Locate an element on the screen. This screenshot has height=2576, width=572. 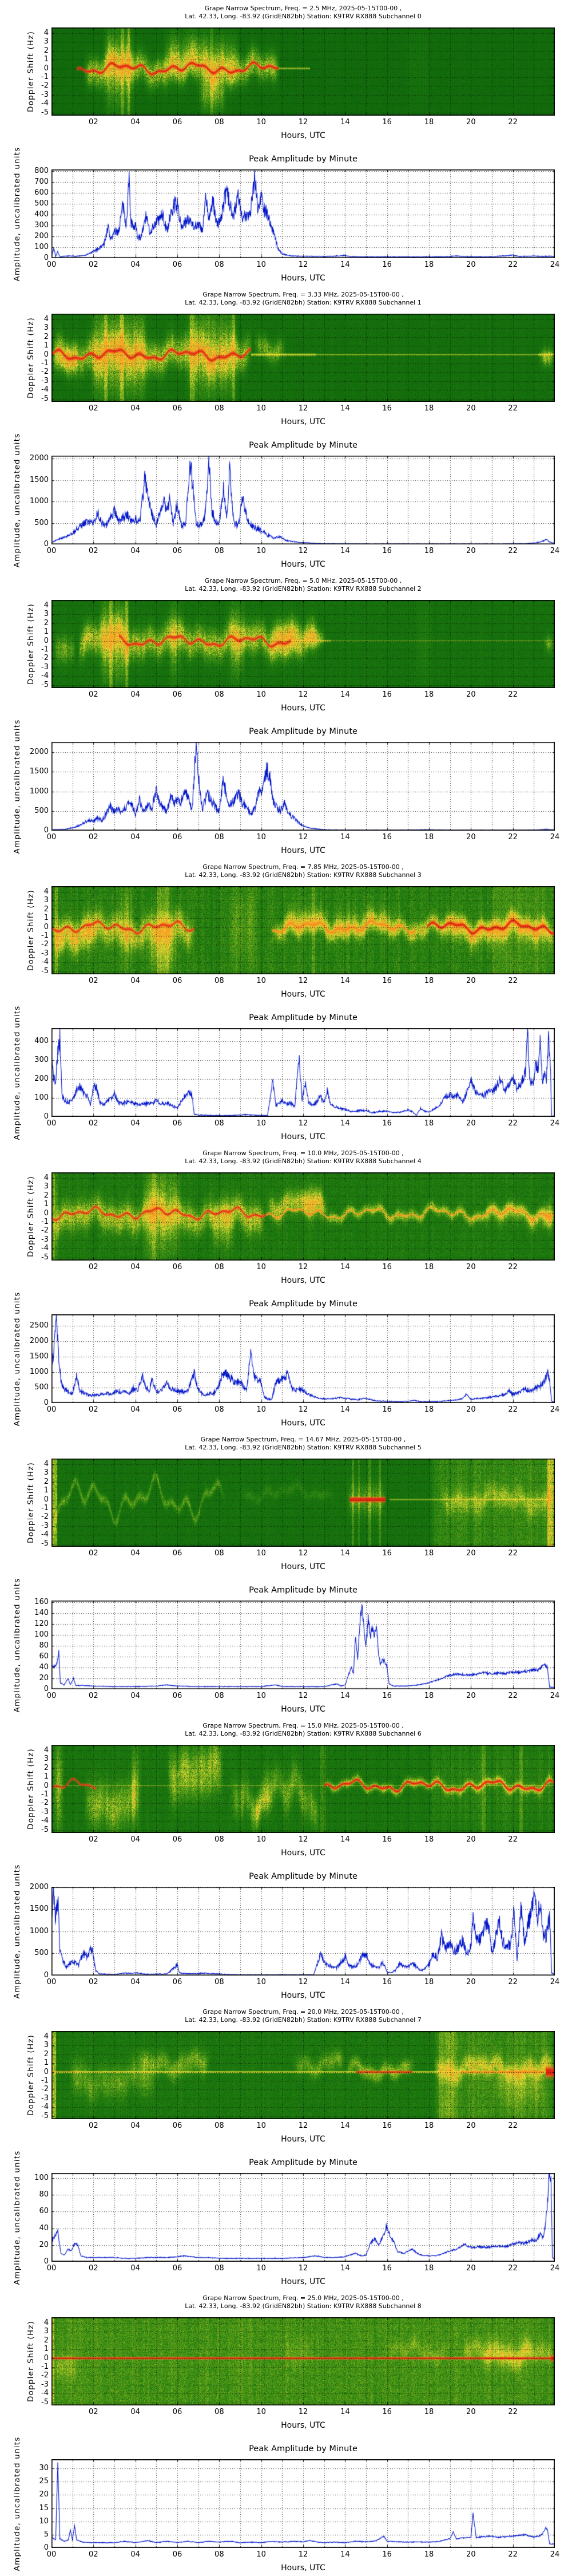
spectrogram-x-axis-label: Hours, UTC is located at coordinates (303, 1566).